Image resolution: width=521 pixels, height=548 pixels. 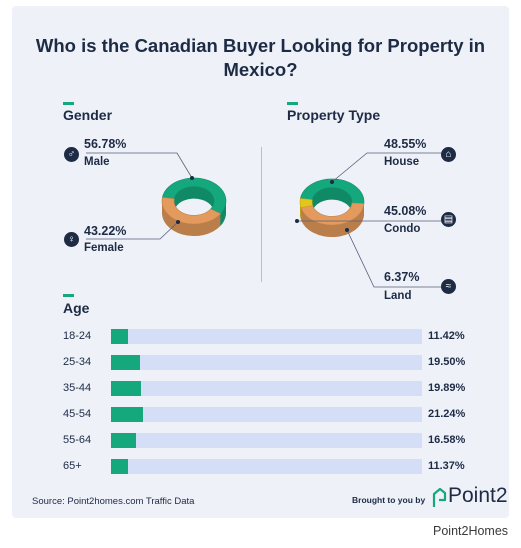 What do you see at coordinates (447, 362) in the screenshot?
I see `age-value-25-34: 19.50%` at bounding box center [447, 362].